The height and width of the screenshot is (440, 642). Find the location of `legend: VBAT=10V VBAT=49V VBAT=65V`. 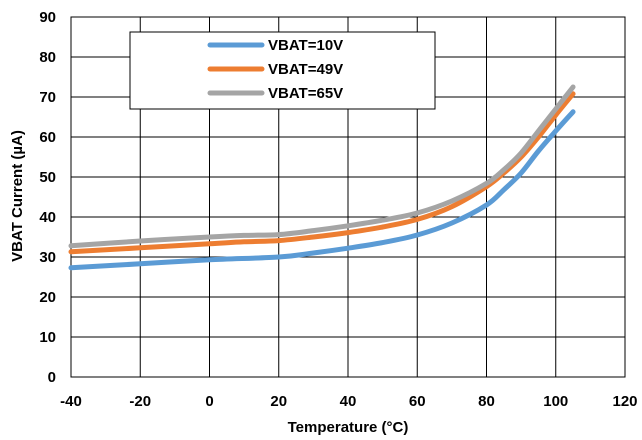

legend: VBAT=10V VBAT=49V VBAT=65V is located at coordinates (282, 70).